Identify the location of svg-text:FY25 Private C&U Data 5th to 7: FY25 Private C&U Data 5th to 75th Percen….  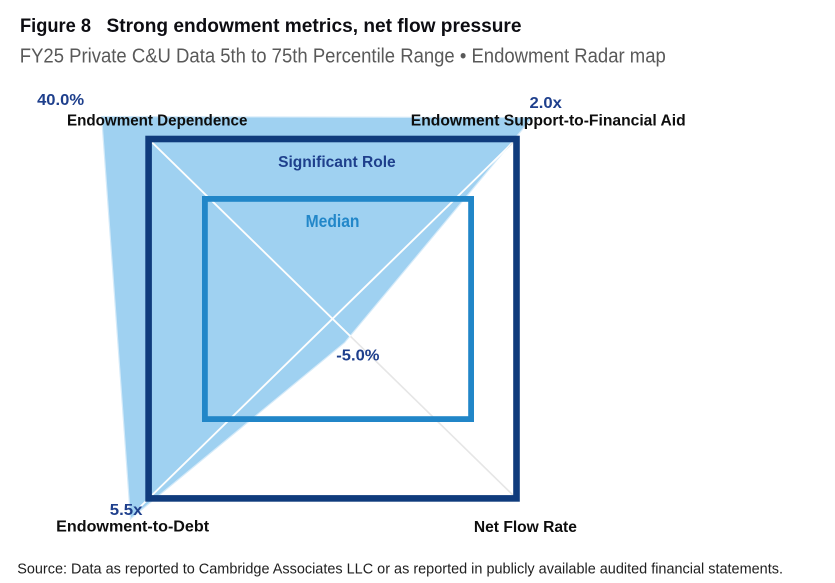
(343, 57).